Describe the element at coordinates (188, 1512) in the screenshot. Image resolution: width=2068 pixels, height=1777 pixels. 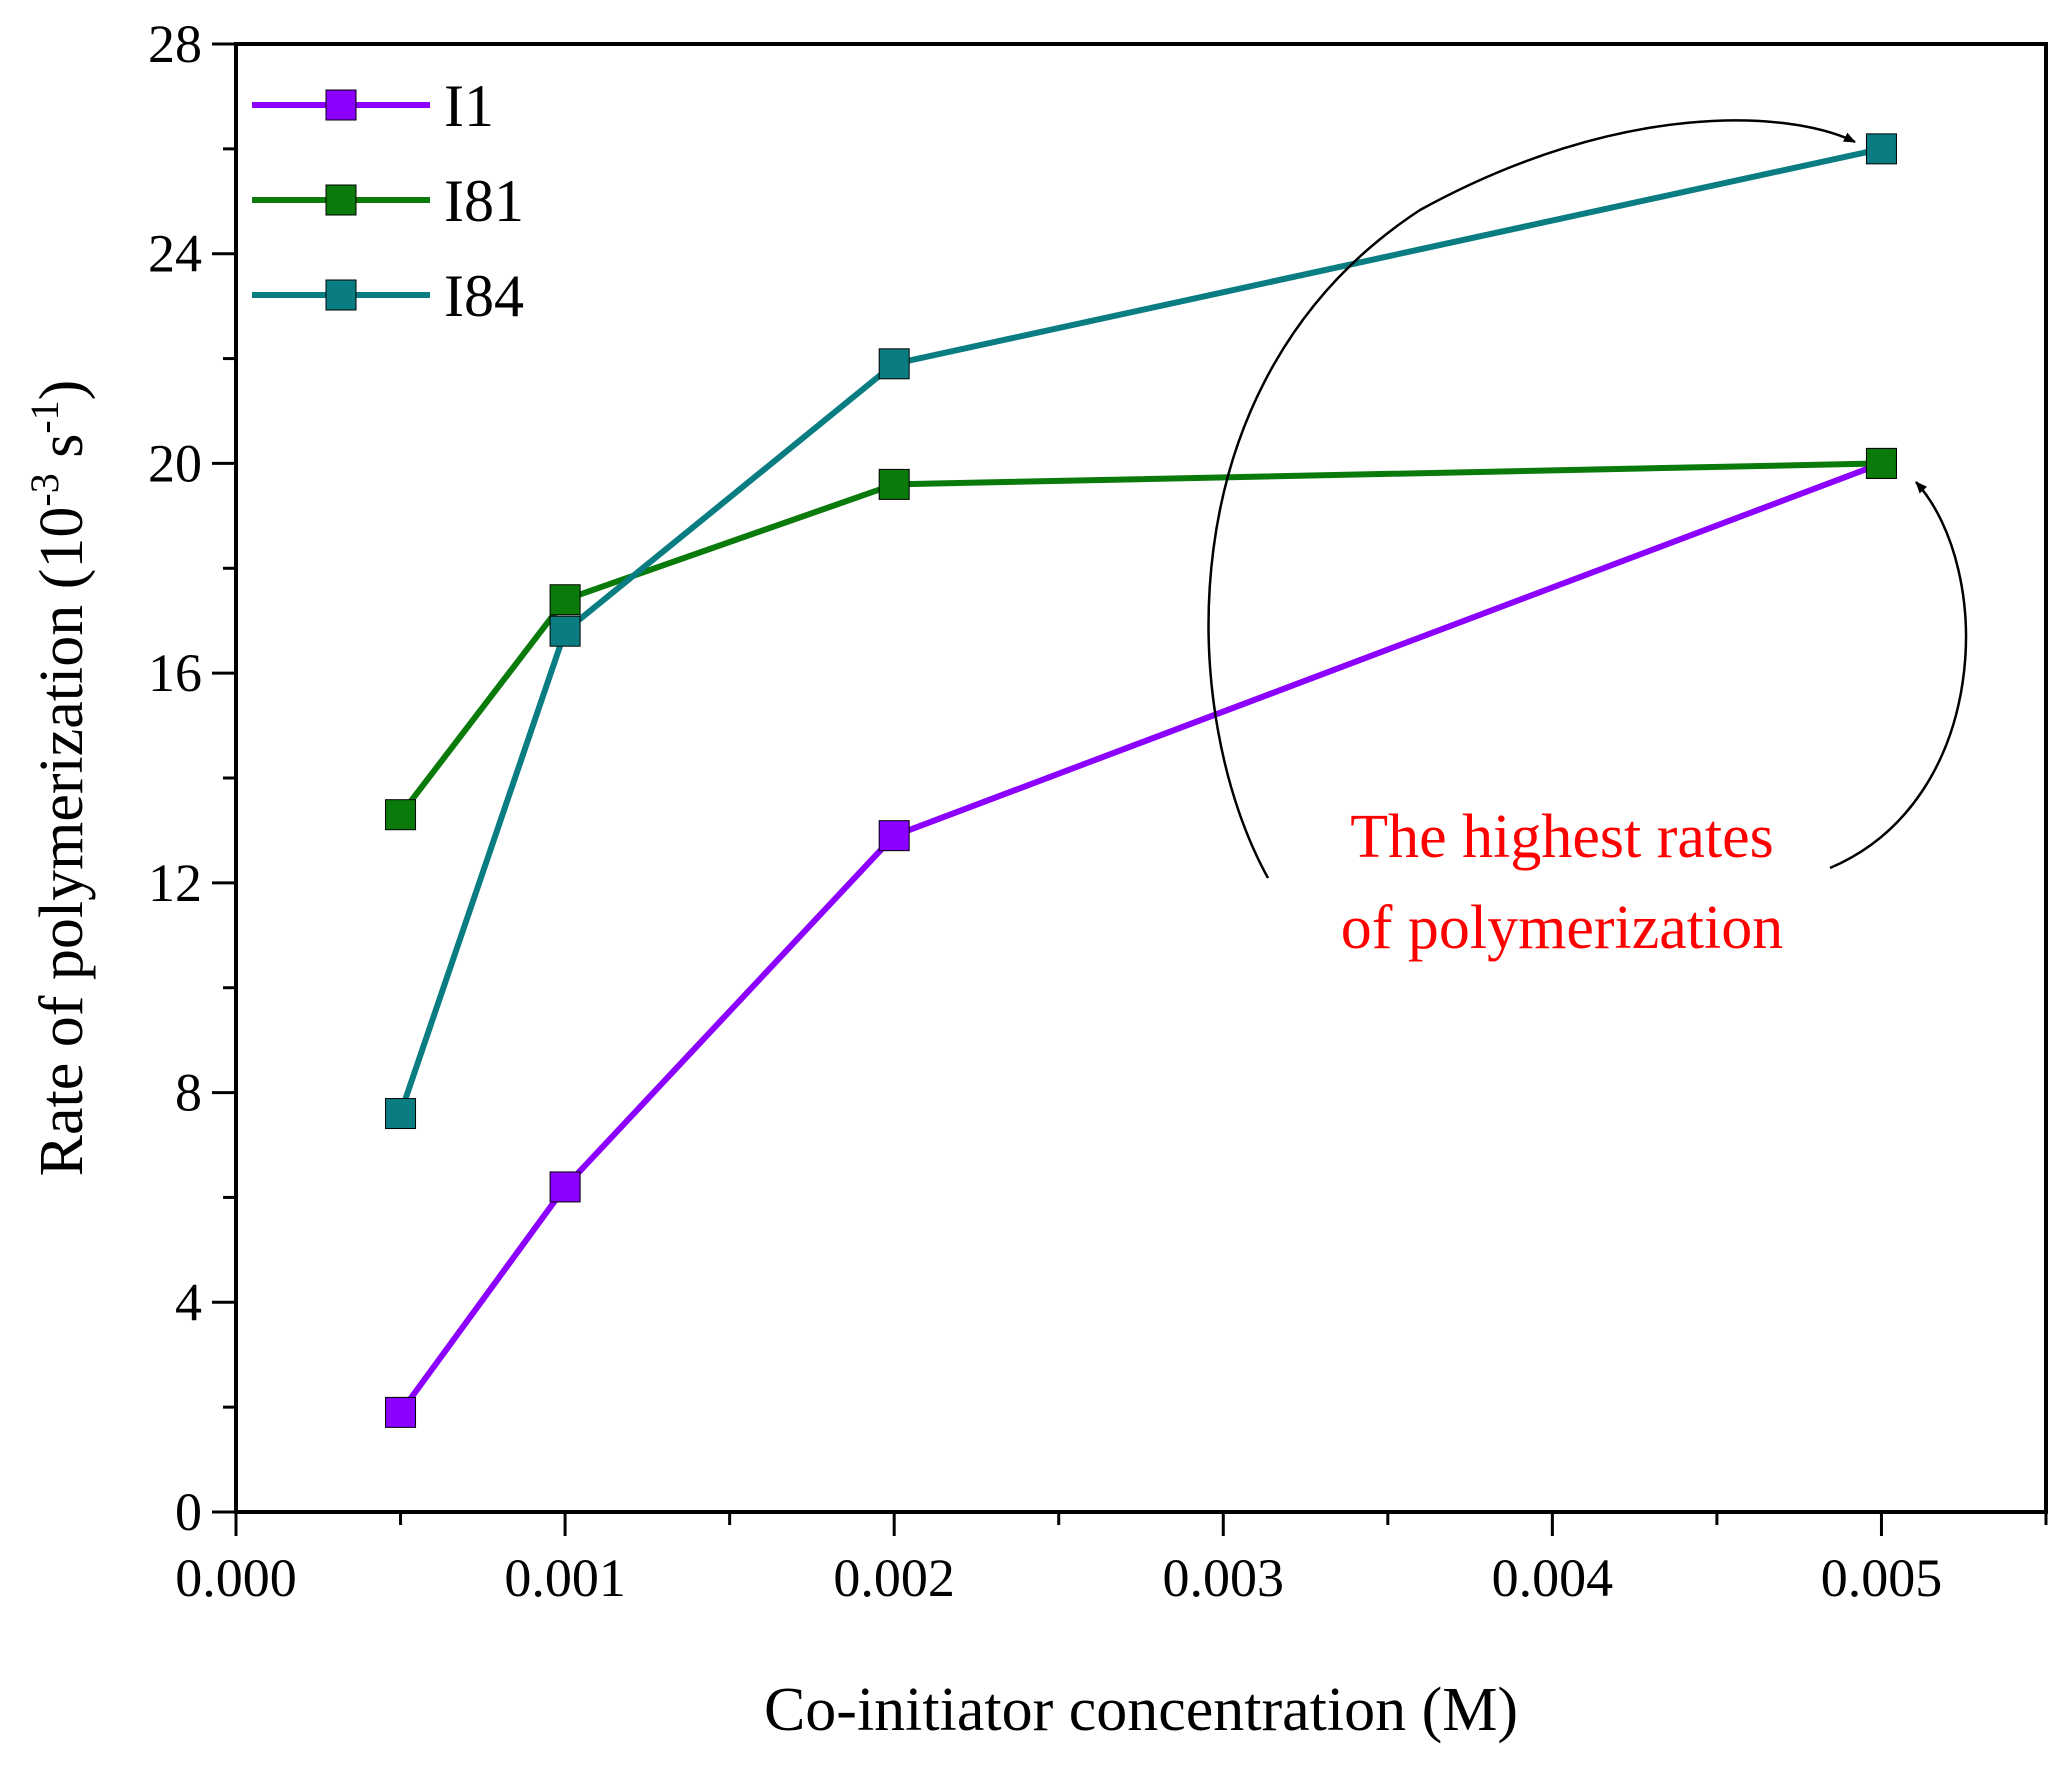
I see `y-tick-label: 0` at that location.